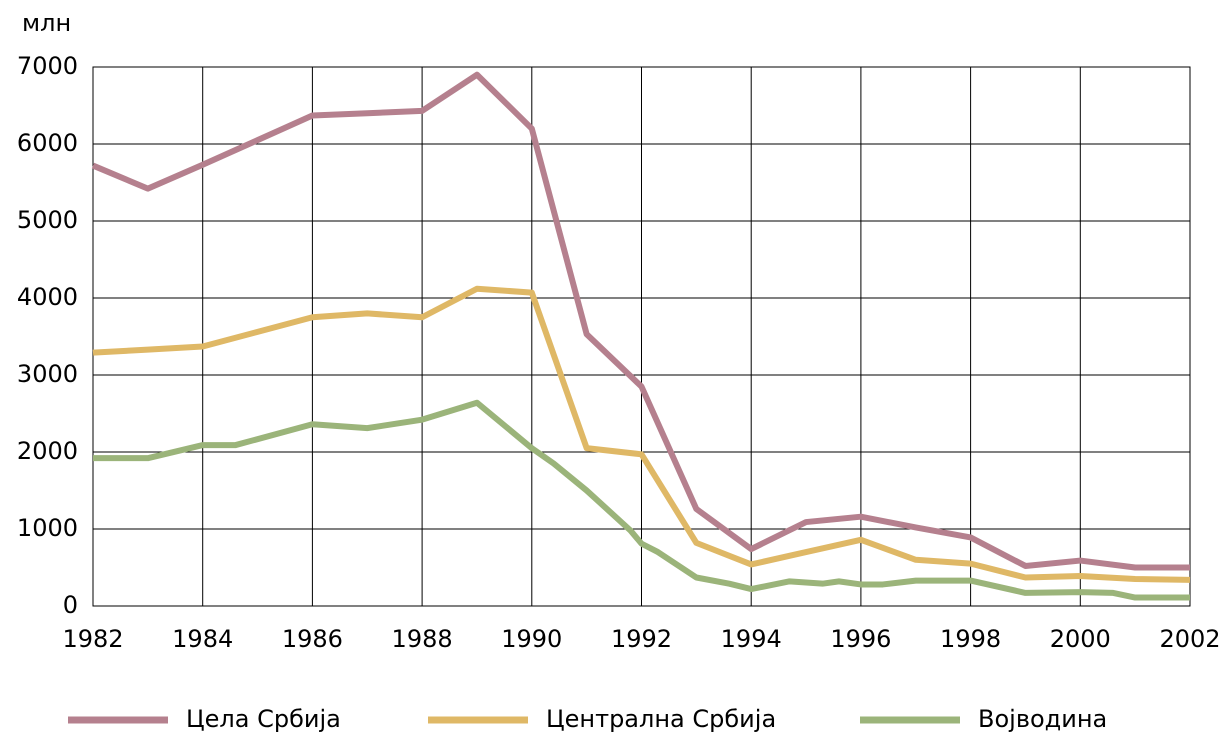 The width and height of the screenshot is (1222, 737). I want to click on legend-label: Цела Србија, so click(263, 719).